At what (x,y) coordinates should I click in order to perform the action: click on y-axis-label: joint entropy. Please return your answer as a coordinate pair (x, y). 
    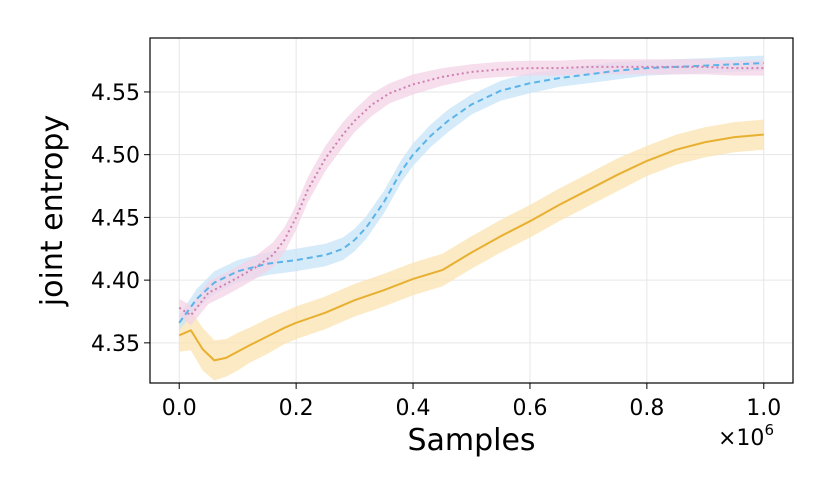
    Looking at the image, I should click on (52, 211).